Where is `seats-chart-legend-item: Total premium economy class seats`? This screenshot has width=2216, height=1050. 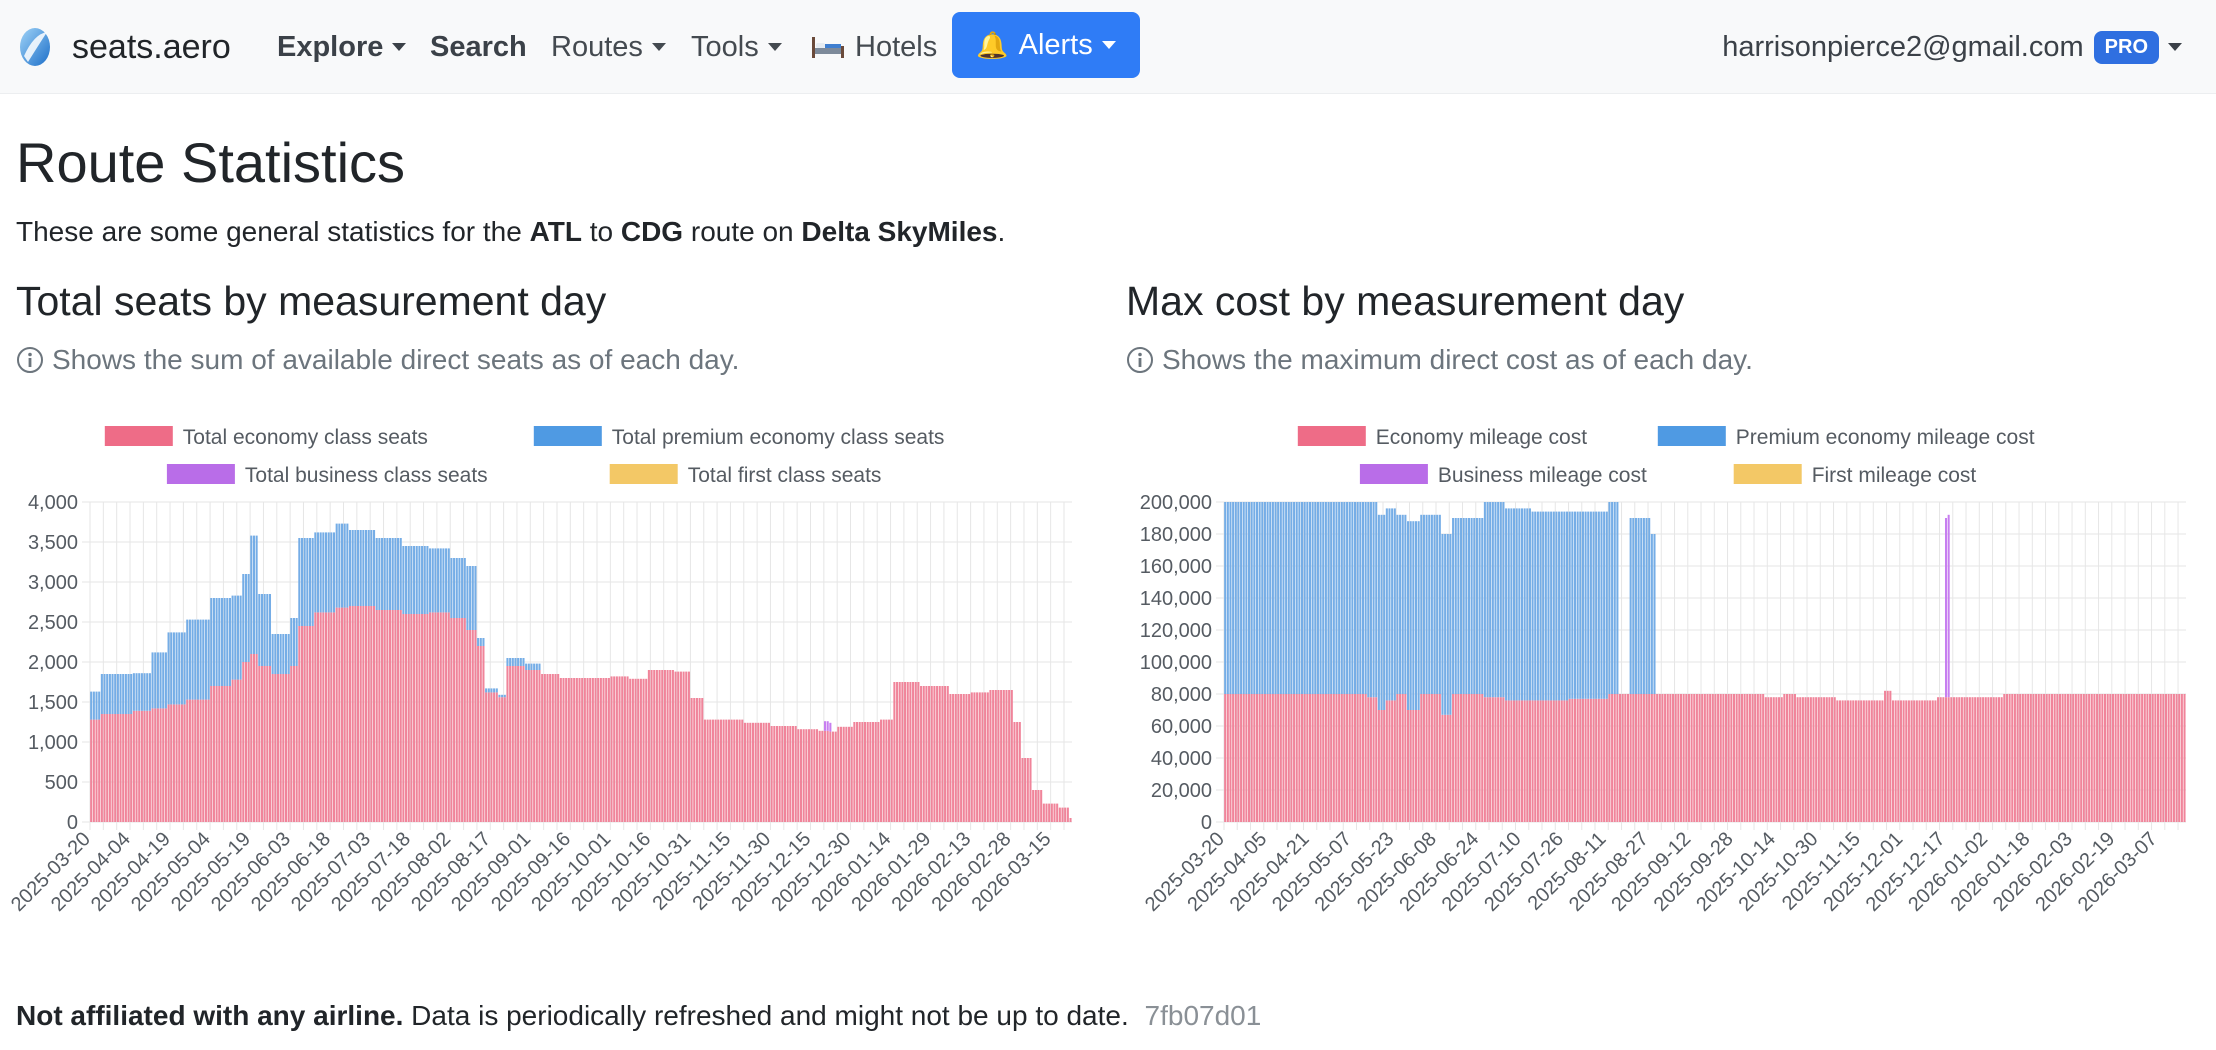
seats-chart-legend-item: Total premium economy class seats is located at coordinates (739, 437).